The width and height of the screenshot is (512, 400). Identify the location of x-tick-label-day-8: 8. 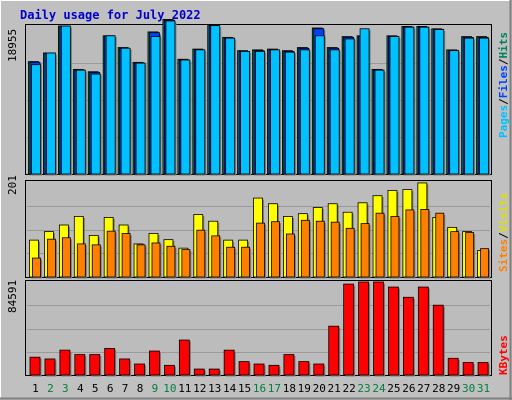
(140, 388).